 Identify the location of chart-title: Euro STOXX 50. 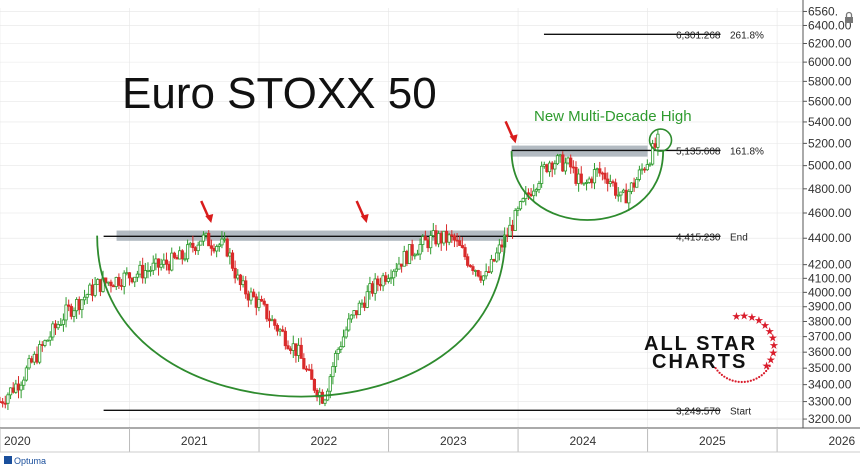
(279, 93).